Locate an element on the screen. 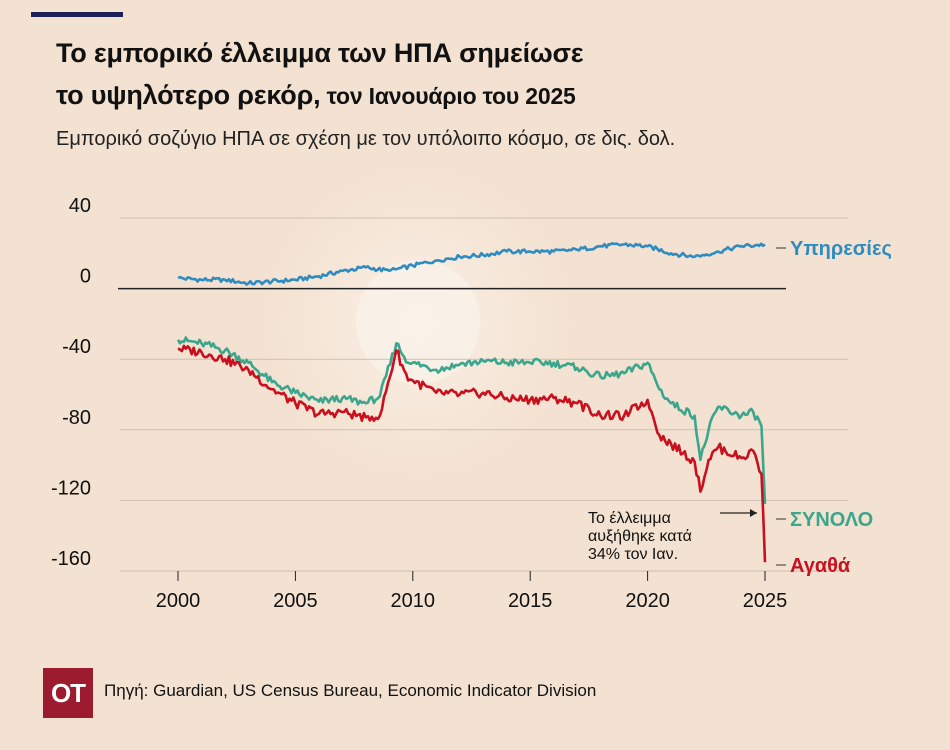  y-tick-label: -40 is located at coordinates (76, 347).